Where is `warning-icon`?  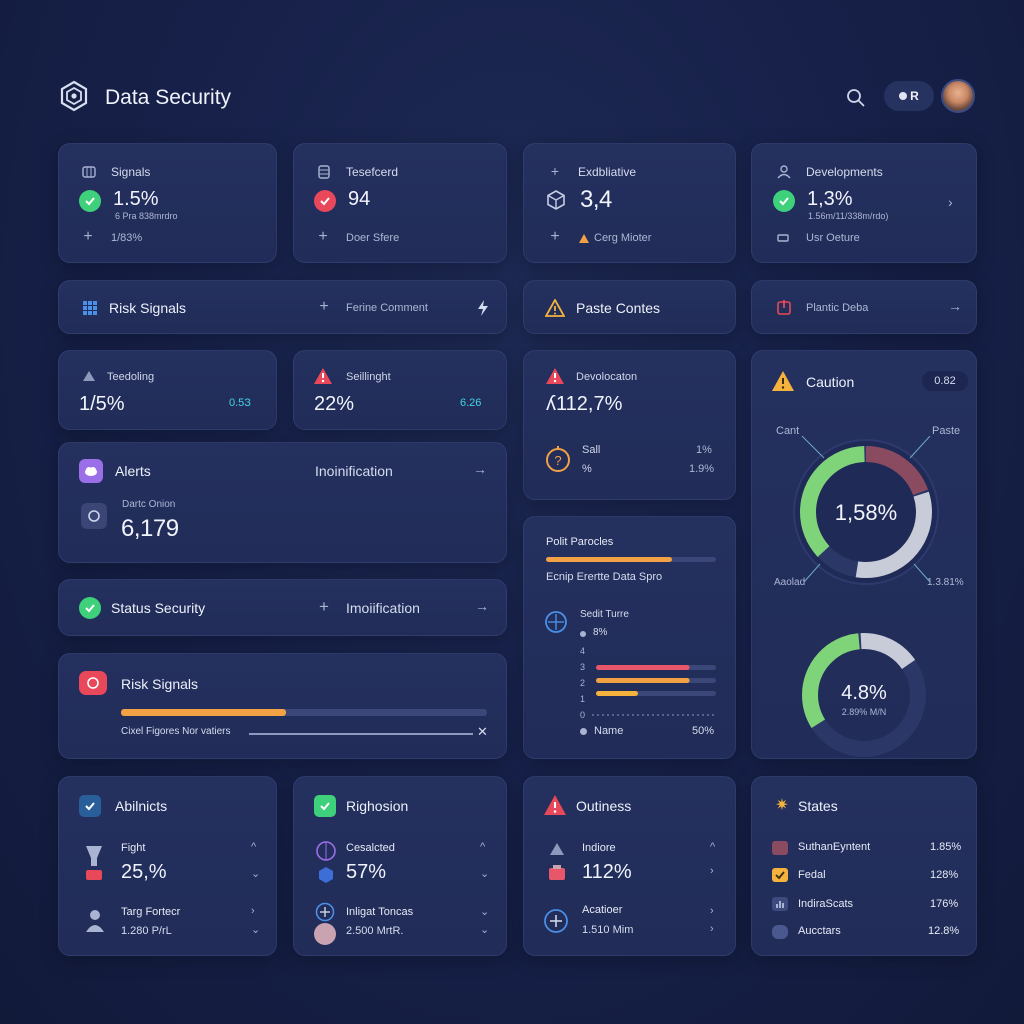
warning-icon is located at coordinates (555, 308).